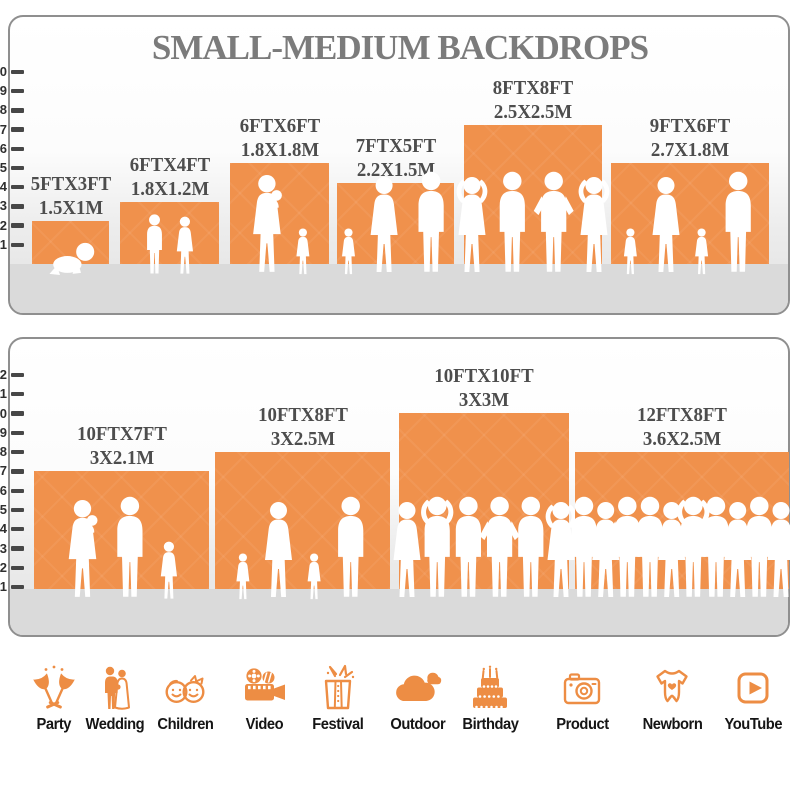 This screenshot has width=800, height=800. Describe the element at coordinates (399, 288) in the screenshot. I see `floor-strip` at that location.